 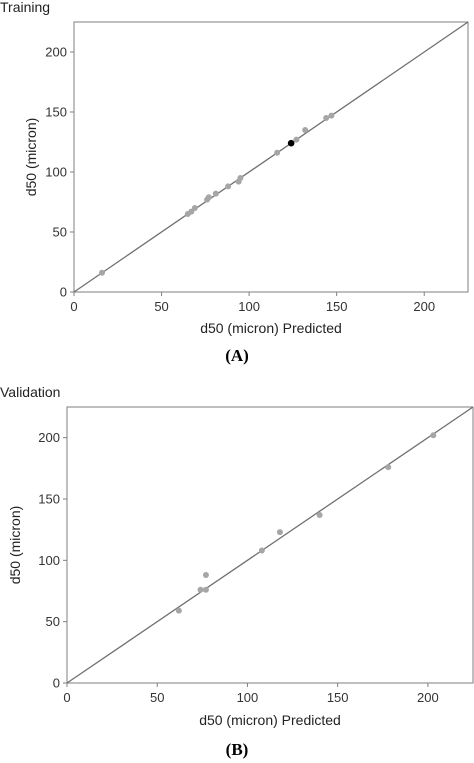 What do you see at coordinates (30, 392) in the screenshot?
I see `chart-2-panel-title: Validation` at bounding box center [30, 392].